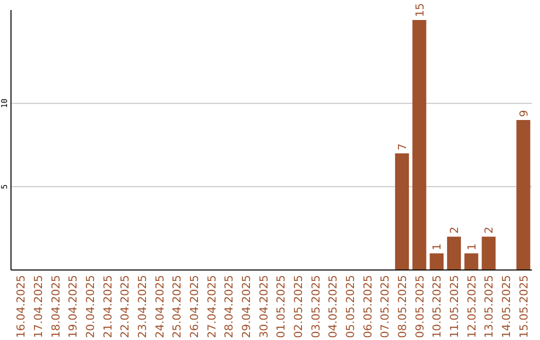 The width and height of the screenshot is (540, 340). Describe the element at coordinates (281, 306) in the screenshot. I see `x-tick-label: 01.05.2025` at that location.